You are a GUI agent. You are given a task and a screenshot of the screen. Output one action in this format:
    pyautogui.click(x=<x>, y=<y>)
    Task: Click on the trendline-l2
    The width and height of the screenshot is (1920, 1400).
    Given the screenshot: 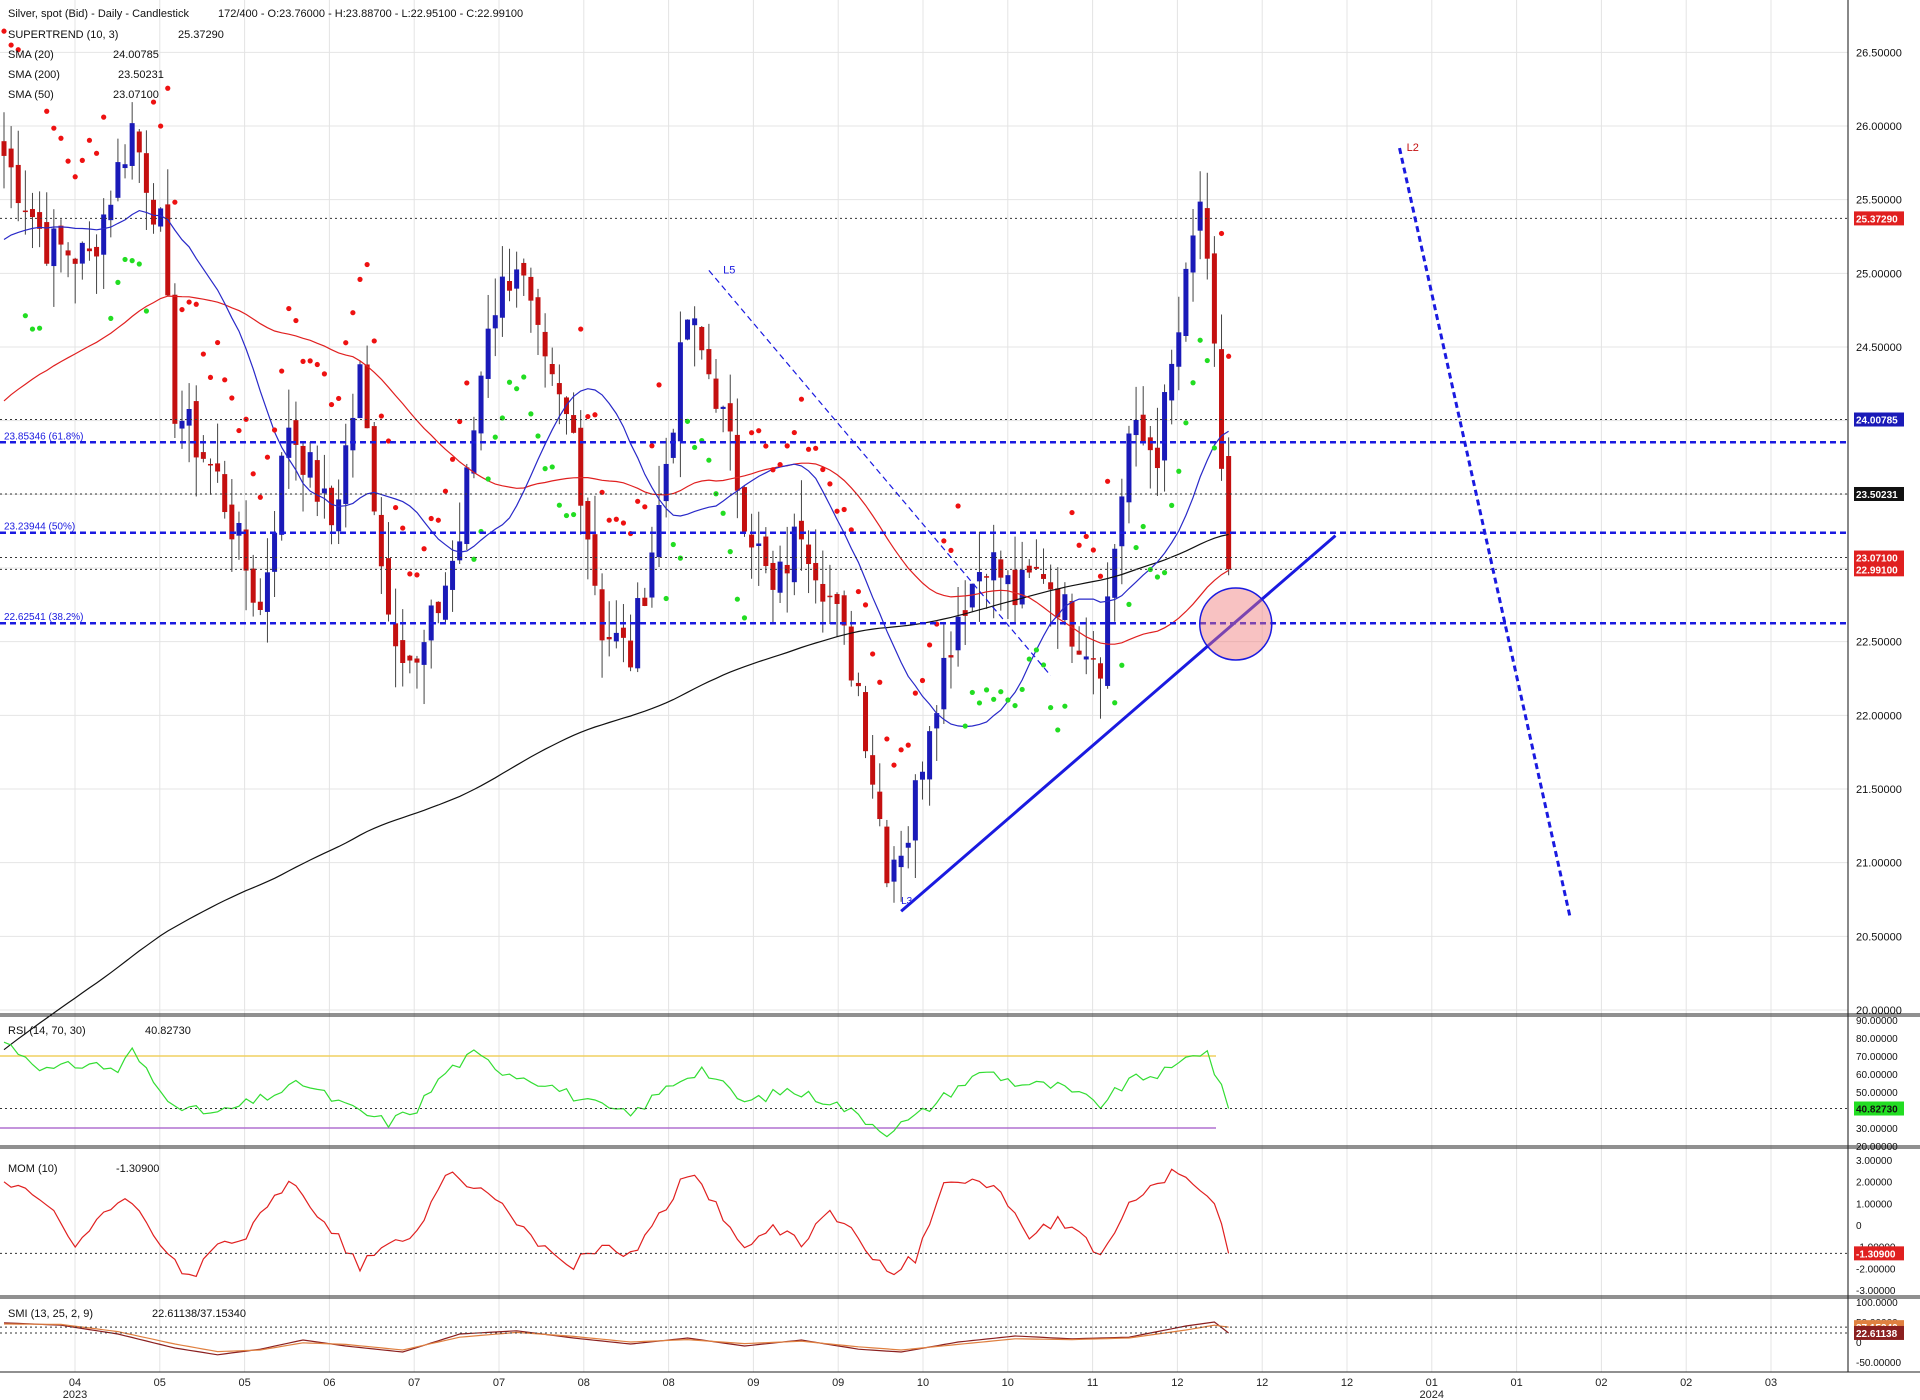 What is the action you would take?
    pyautogui.click(x=1485, y=533)
    